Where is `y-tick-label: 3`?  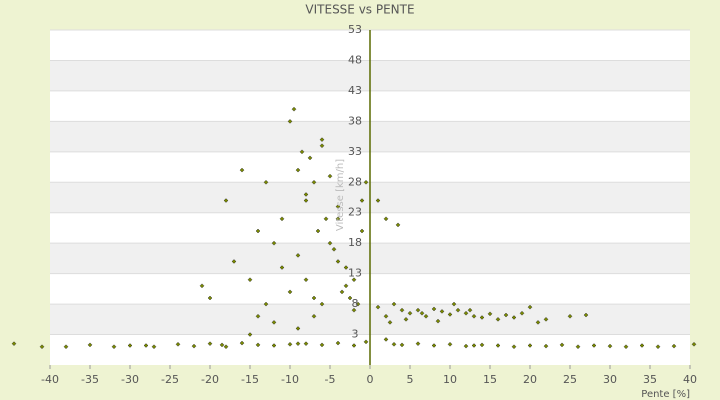 y-tick-label: 3 is located at coordinates (355, 334).